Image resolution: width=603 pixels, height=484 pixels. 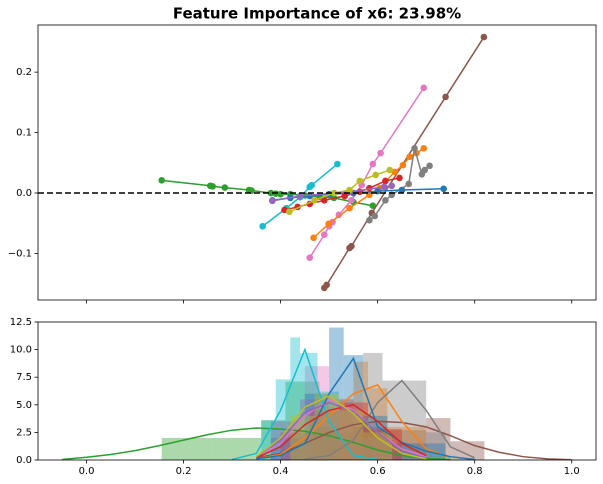 What do you see at coordinates (24, 377) in the screenshot?
I see `y-tick-label: 7.5` at bounding box center [24, 377].